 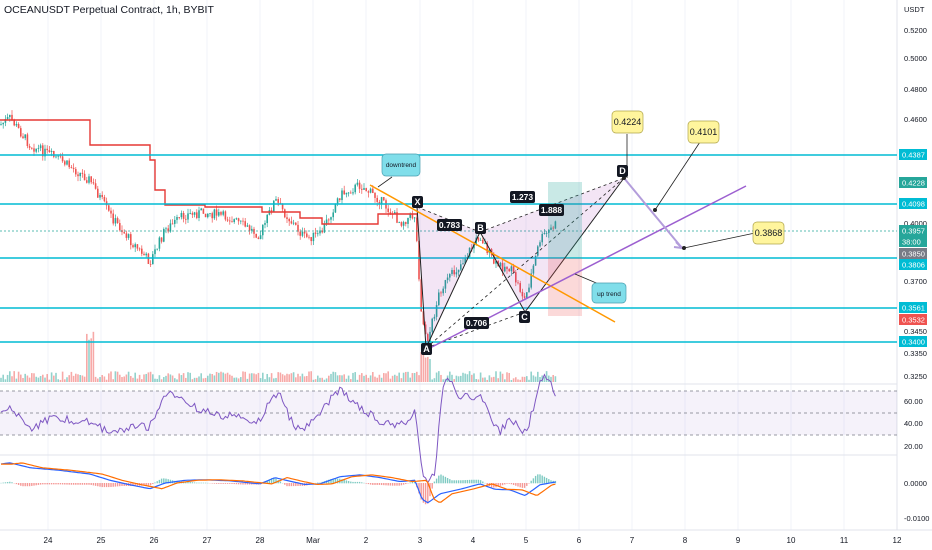 I want to click on svg-text: 0.3957, so click(x=913, y=231).